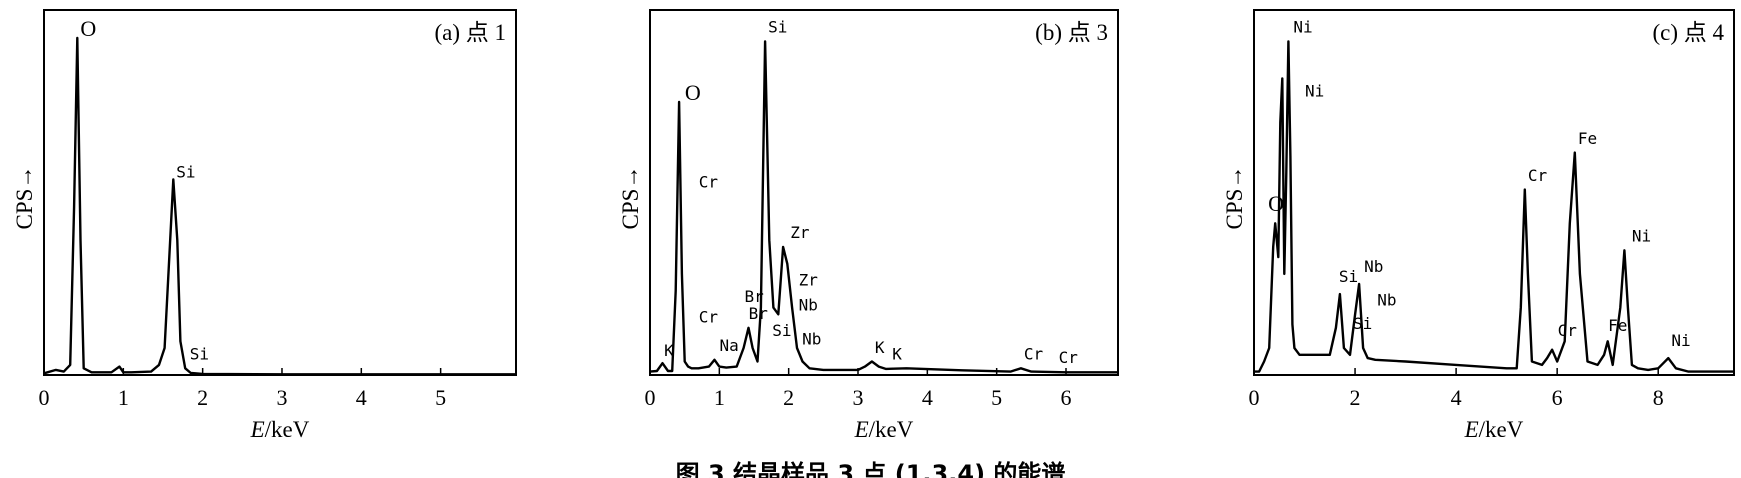 This screenshot has width=1741, height=478. I want to click on figure-caption: 图 3 结晶样品 3 点 (1,3,4) 的能谱, so click(870, 469).